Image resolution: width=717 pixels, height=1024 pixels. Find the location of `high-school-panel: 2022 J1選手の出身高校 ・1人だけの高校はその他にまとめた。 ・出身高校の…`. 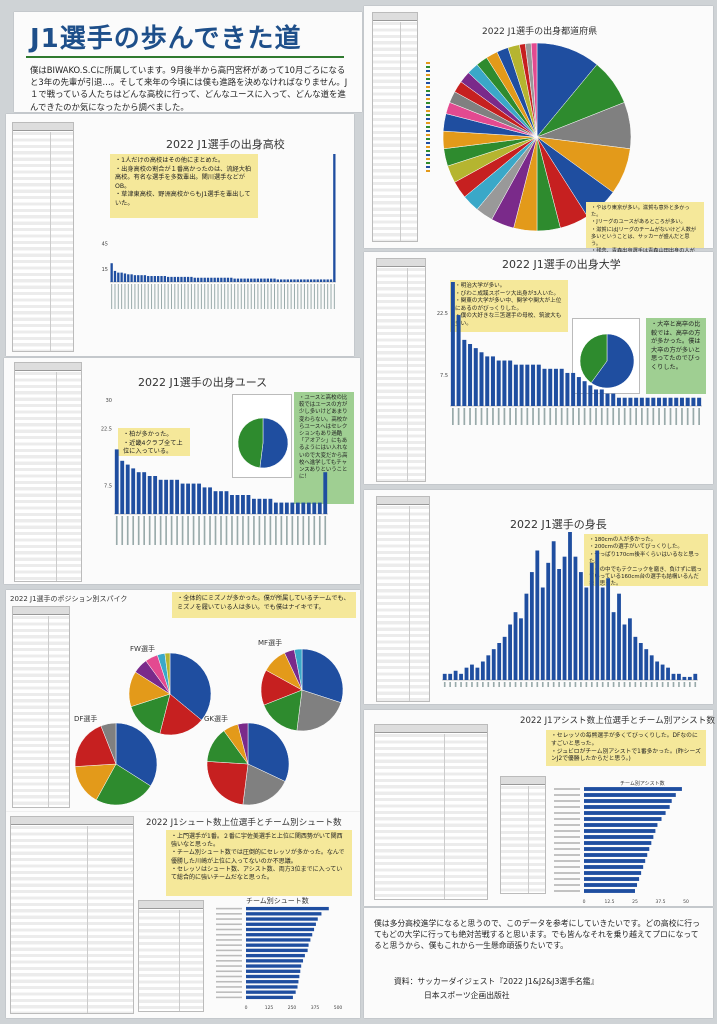

high-school-panel: 2022 J1選手の出身高校 ・1人だけの高校はその他にまとめた。 ・出身高校の… is located at coordinates (180, 235).